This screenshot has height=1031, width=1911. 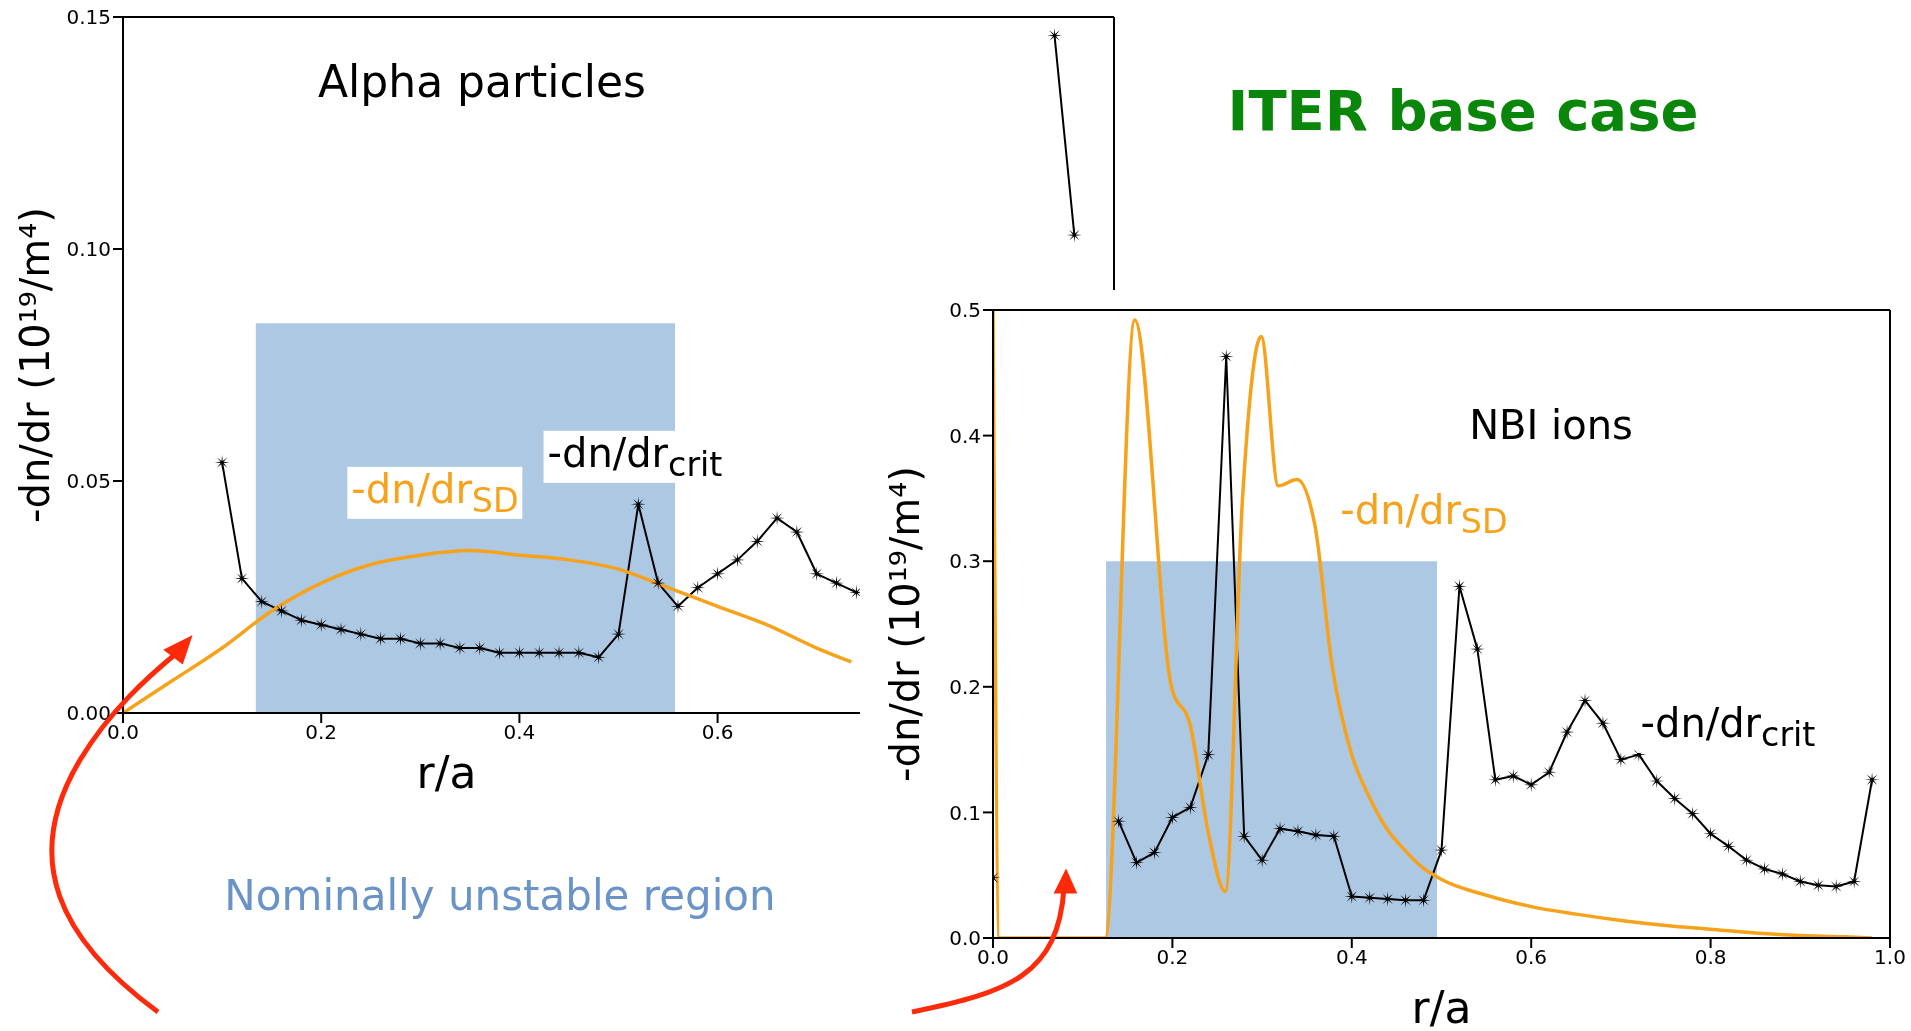 What do you see at coordinates (965, 561) in the screenshot?
I see `y-tick-label: 0.3` at bounding box center [965, 561].